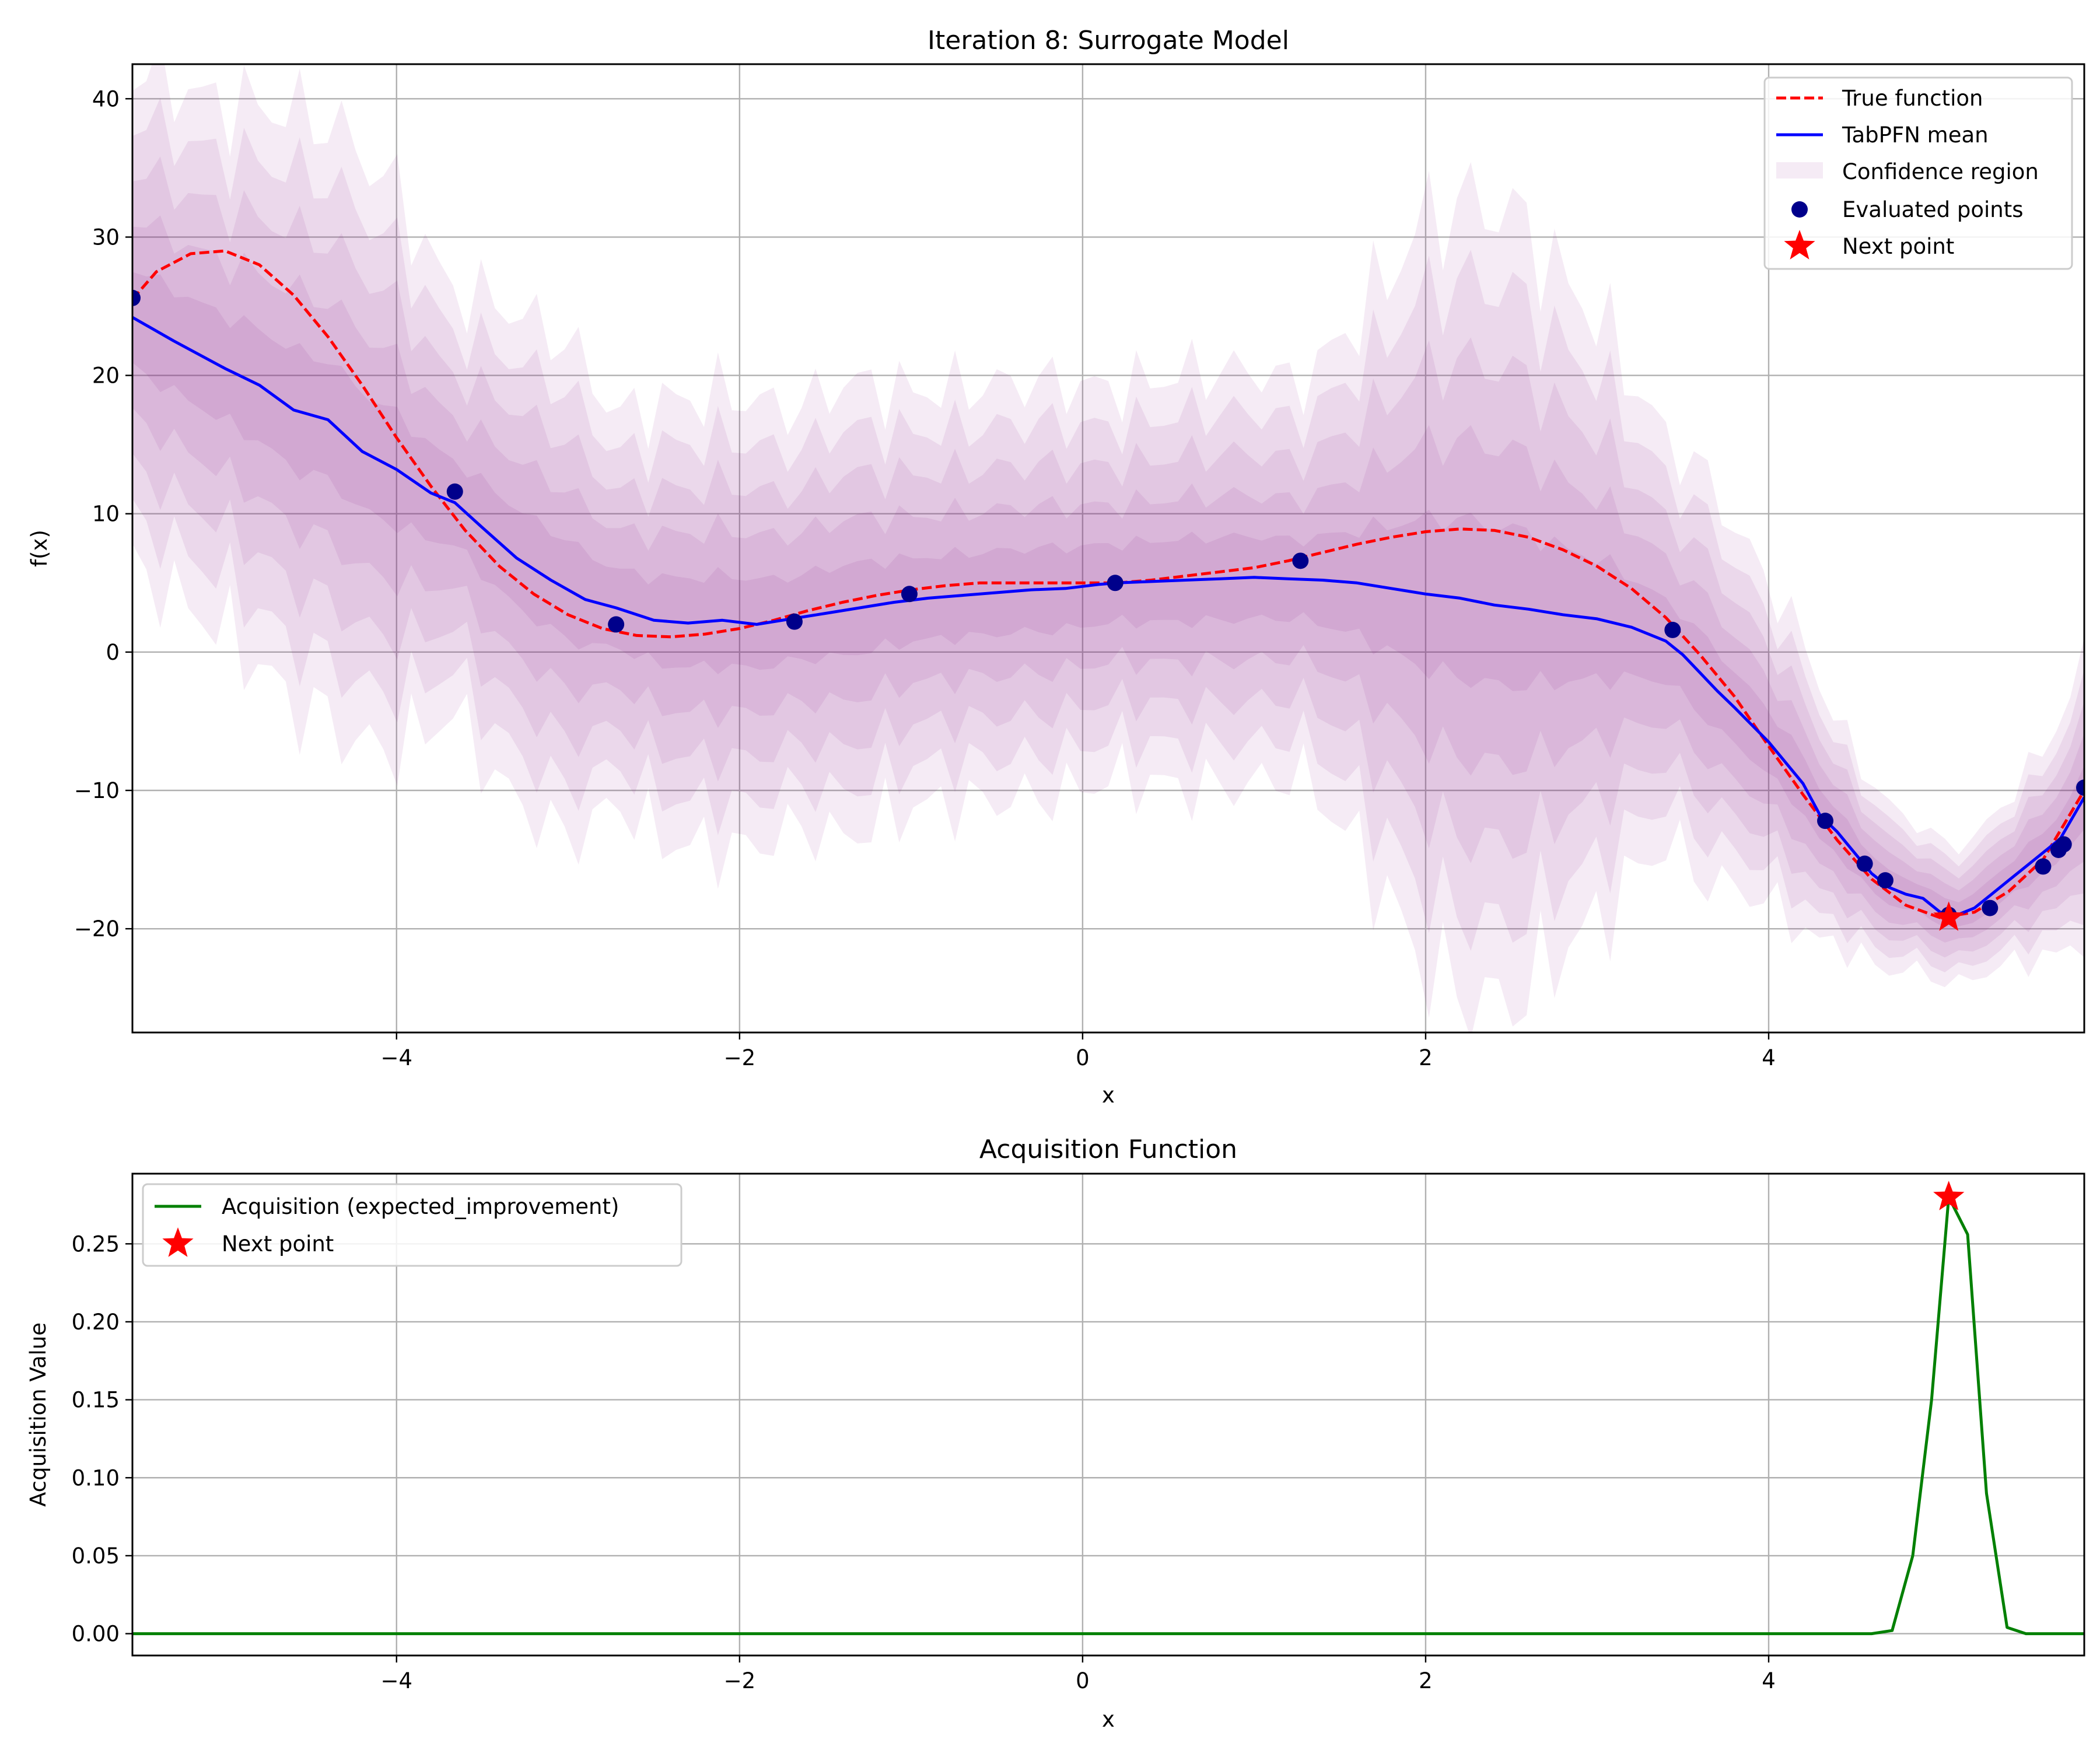 The image size is (2100, 1750). What do you see at coordinates (1769, 1680) in the screenshot?
I see `acquisition-x-tick-label: 4` at bounding box center [1769, 1680].